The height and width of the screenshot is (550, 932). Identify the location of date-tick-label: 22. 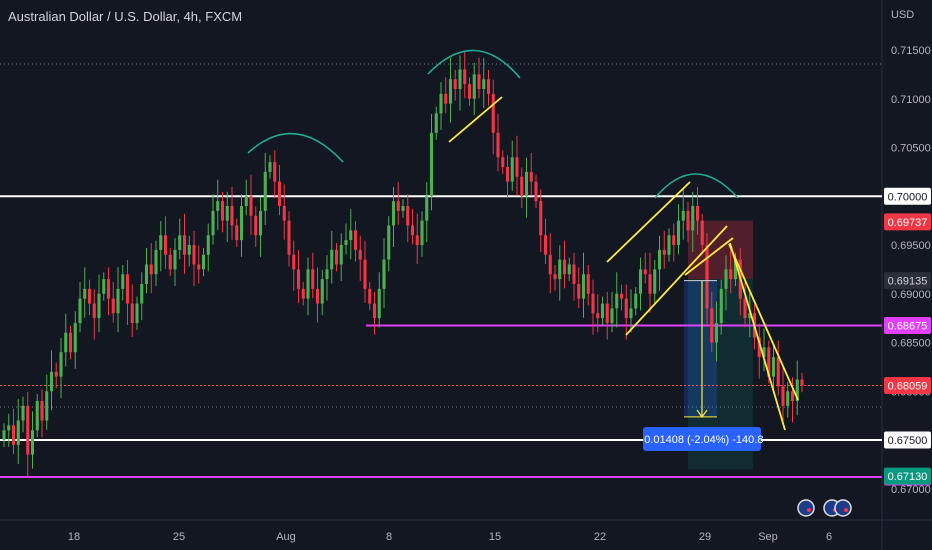
(600, 537).